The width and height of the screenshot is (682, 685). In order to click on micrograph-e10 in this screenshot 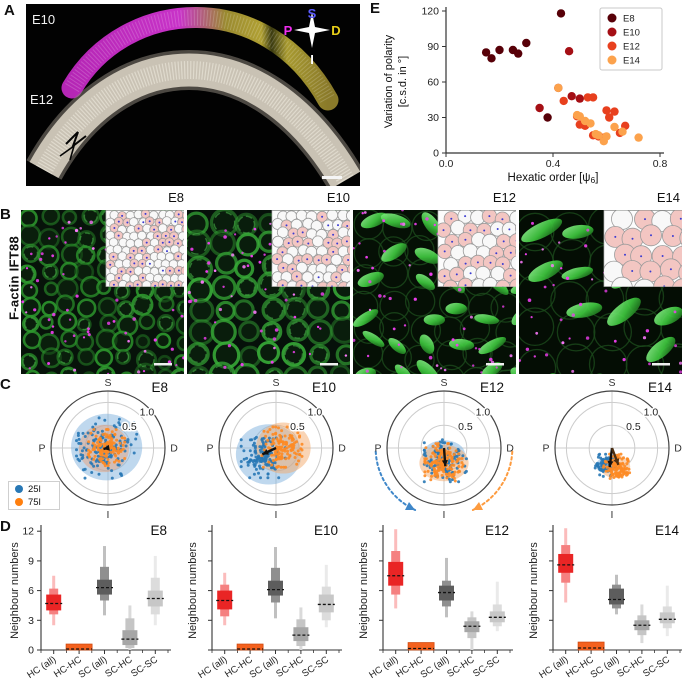, I will do `click(268, 292)`.